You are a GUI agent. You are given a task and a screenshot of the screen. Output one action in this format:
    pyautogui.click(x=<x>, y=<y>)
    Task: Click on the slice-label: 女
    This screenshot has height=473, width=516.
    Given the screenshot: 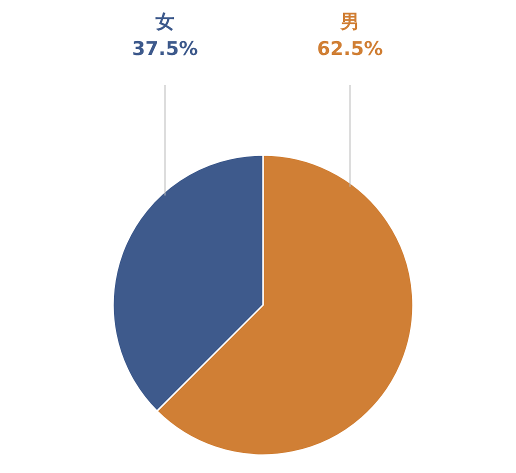 What is the action you would take?
    pyautogui.click(x=164, y=22)
    